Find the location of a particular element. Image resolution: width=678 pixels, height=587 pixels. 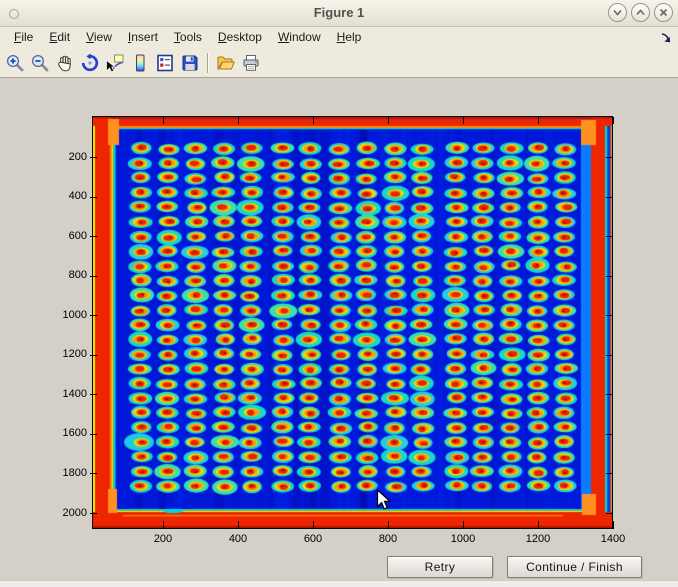

close-button is located at coordinates (663, 12).